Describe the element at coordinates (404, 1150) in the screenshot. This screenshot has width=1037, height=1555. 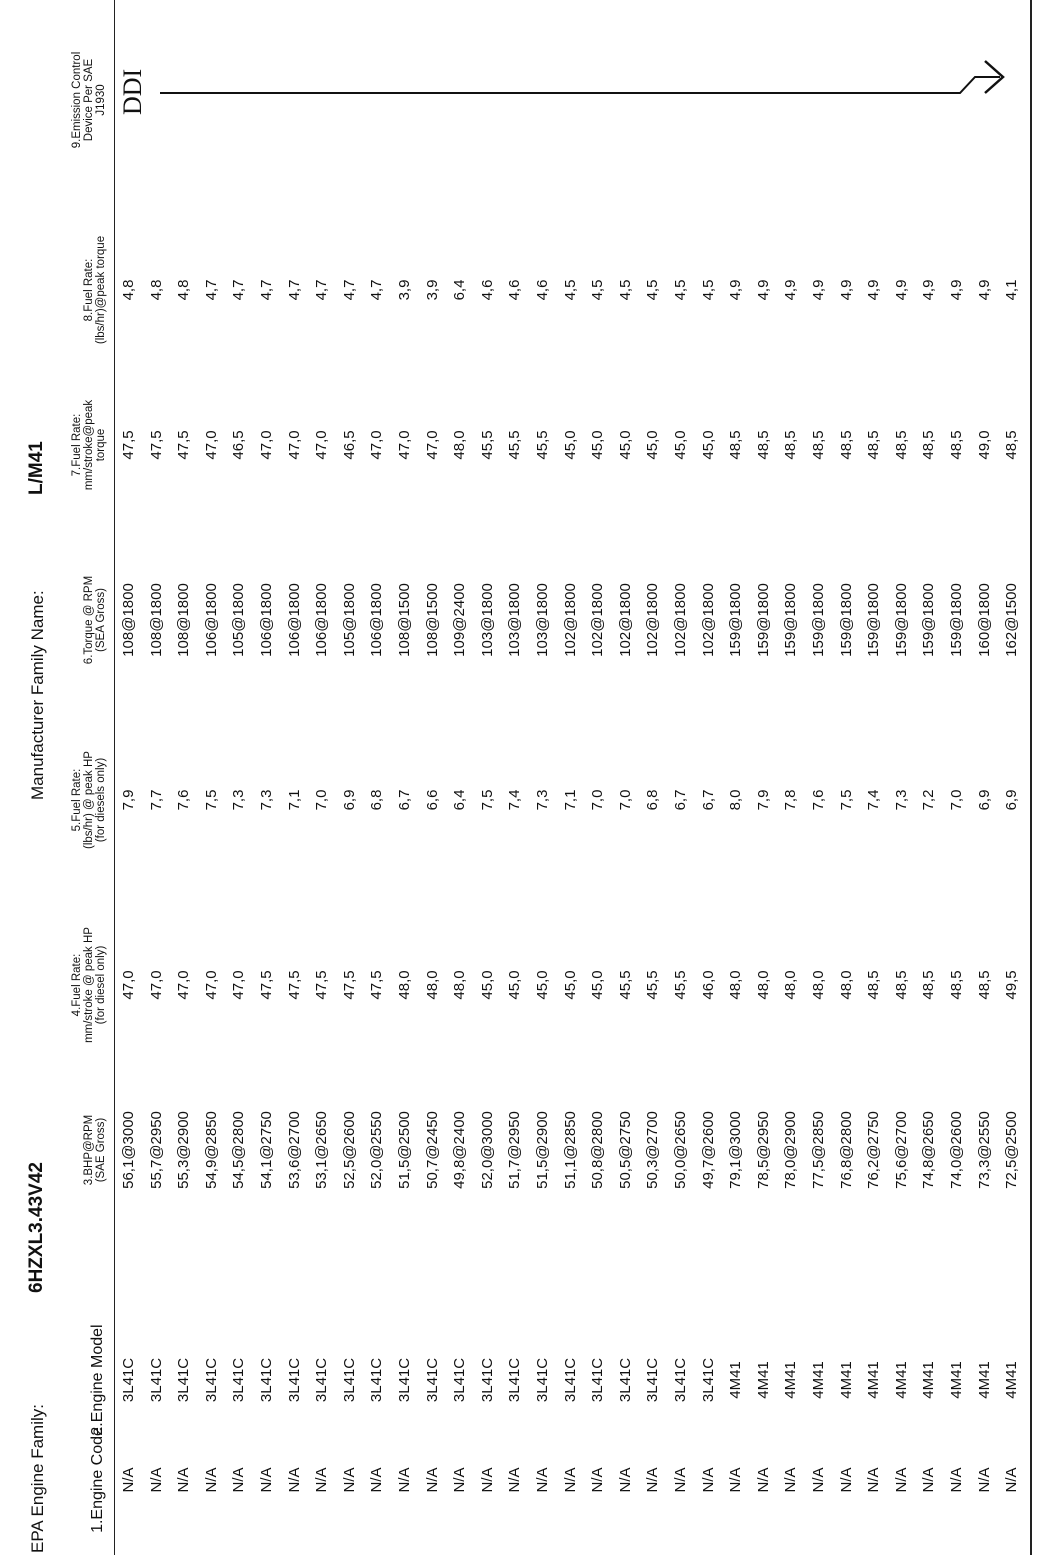
I see `table-cell: 51,5@2500` at that location.